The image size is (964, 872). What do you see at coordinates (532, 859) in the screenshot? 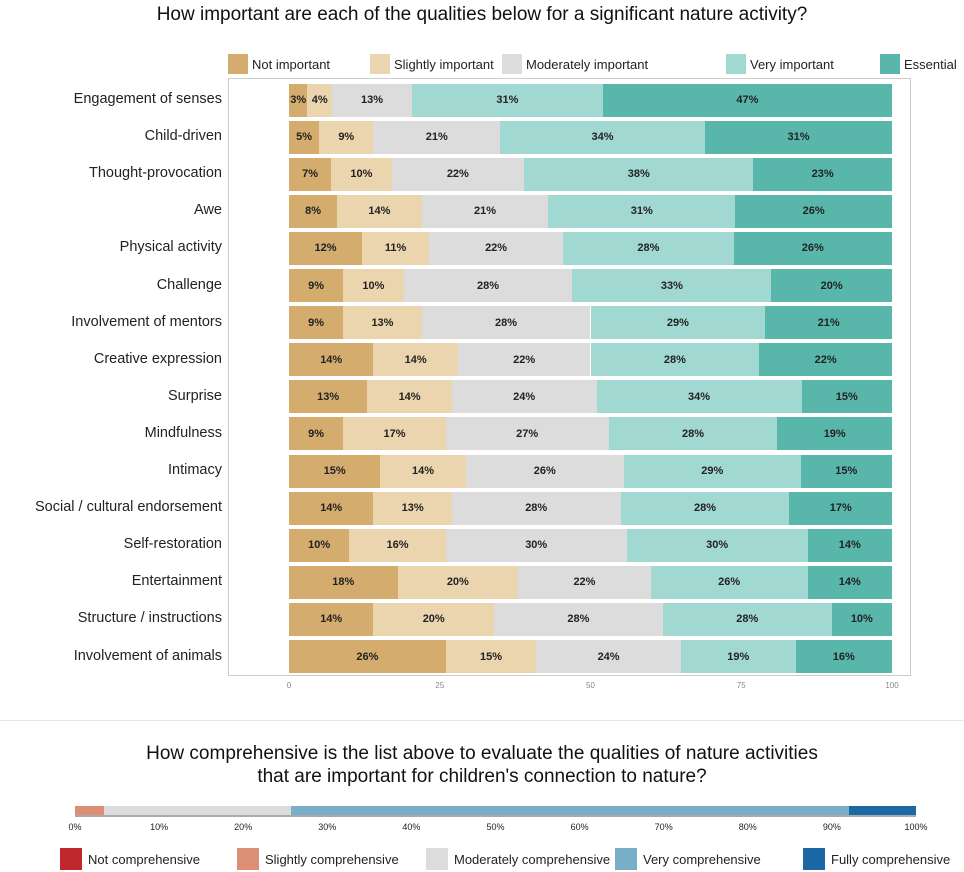
I see `legend-label: Moderately comprehensive` at bounding box center [532, 859].